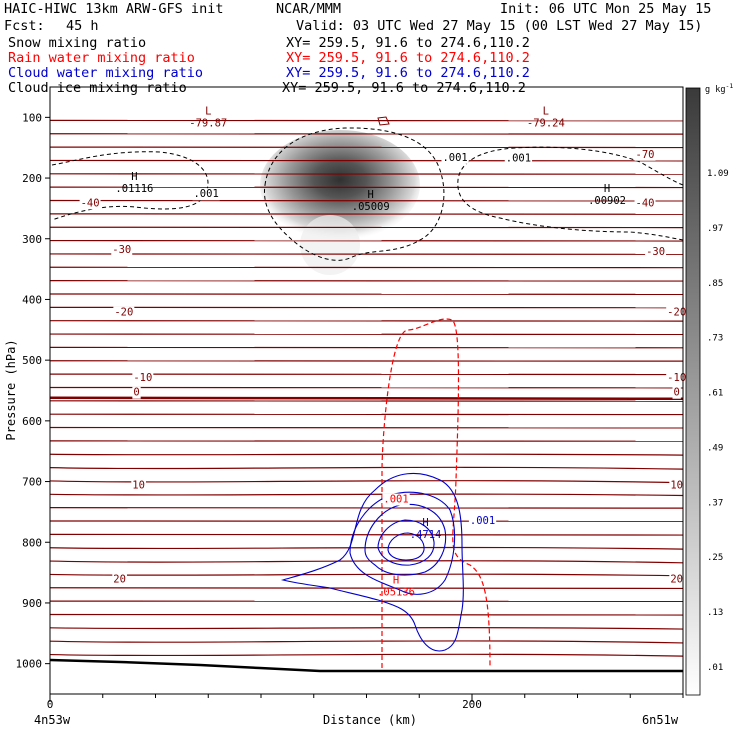 The width and height of the screenshot is (740, 740). What do you see at coordinates (676, 378) in the screenshot?
I see `temperature-contour-label: -10` at bounding box center [676, 378].